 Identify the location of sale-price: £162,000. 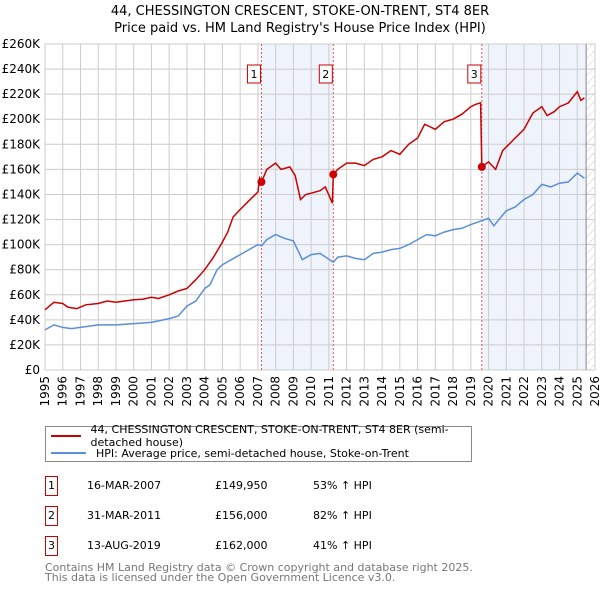
(241, 545).